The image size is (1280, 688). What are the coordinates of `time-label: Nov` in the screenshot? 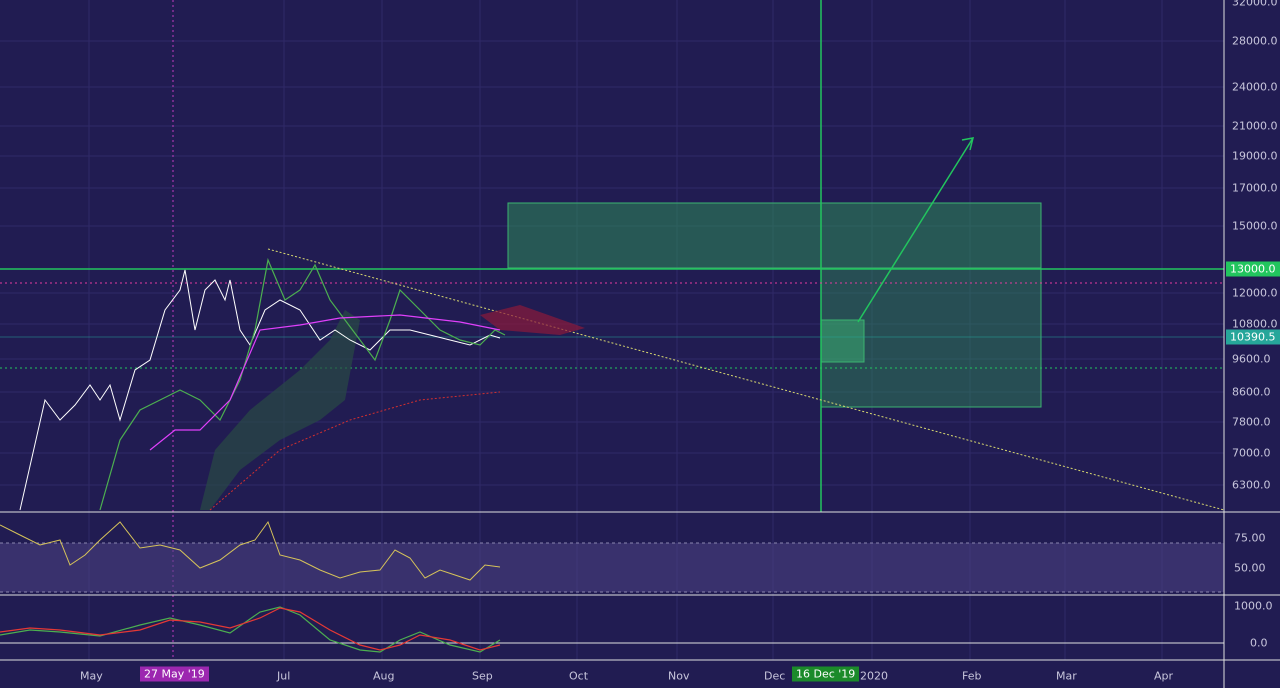 It's located at (679, 676).